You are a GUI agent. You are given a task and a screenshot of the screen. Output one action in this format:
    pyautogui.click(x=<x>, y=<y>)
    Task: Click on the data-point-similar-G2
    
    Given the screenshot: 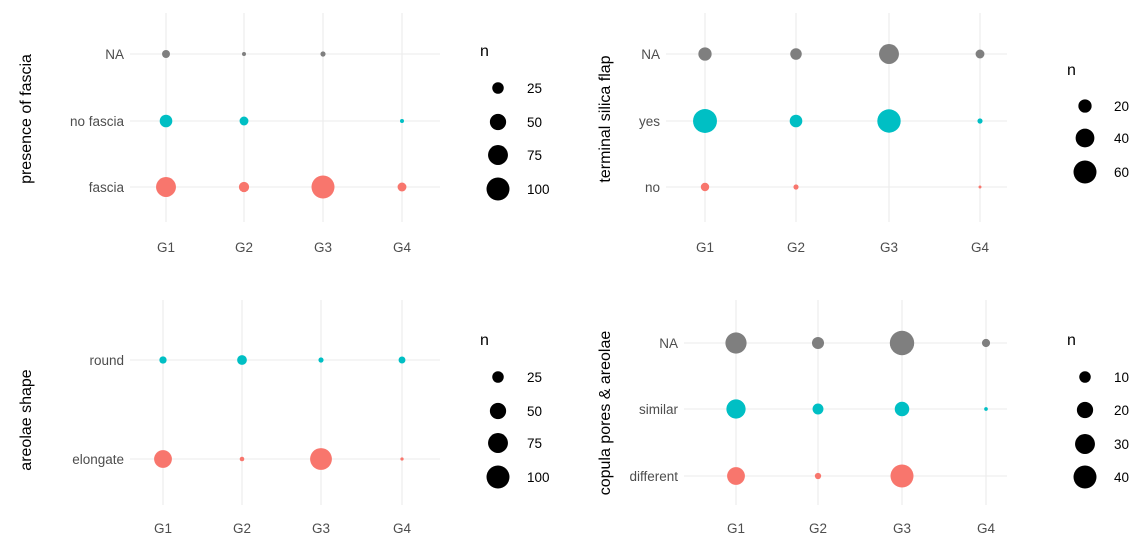 What is the action you would take?
    pyautogui.click(x=818, y=409)
    